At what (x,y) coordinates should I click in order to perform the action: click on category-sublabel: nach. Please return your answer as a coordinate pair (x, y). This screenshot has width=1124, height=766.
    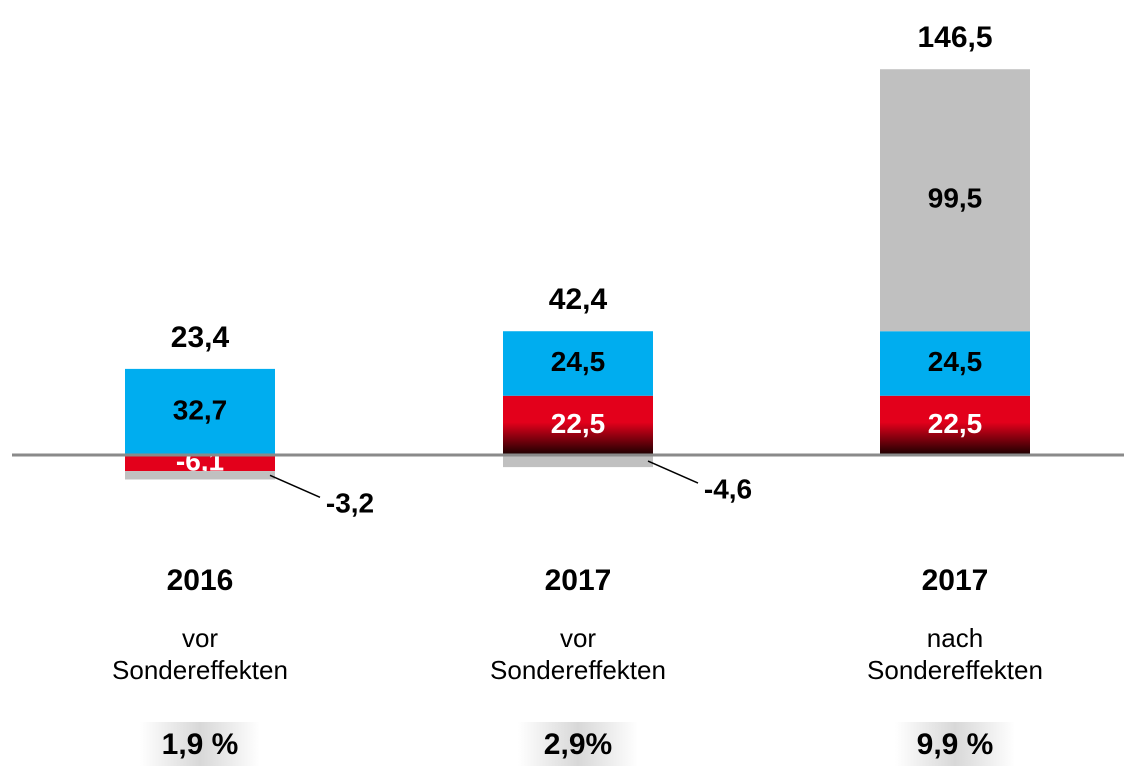
    Looking at the image, I should click on (955, 638).